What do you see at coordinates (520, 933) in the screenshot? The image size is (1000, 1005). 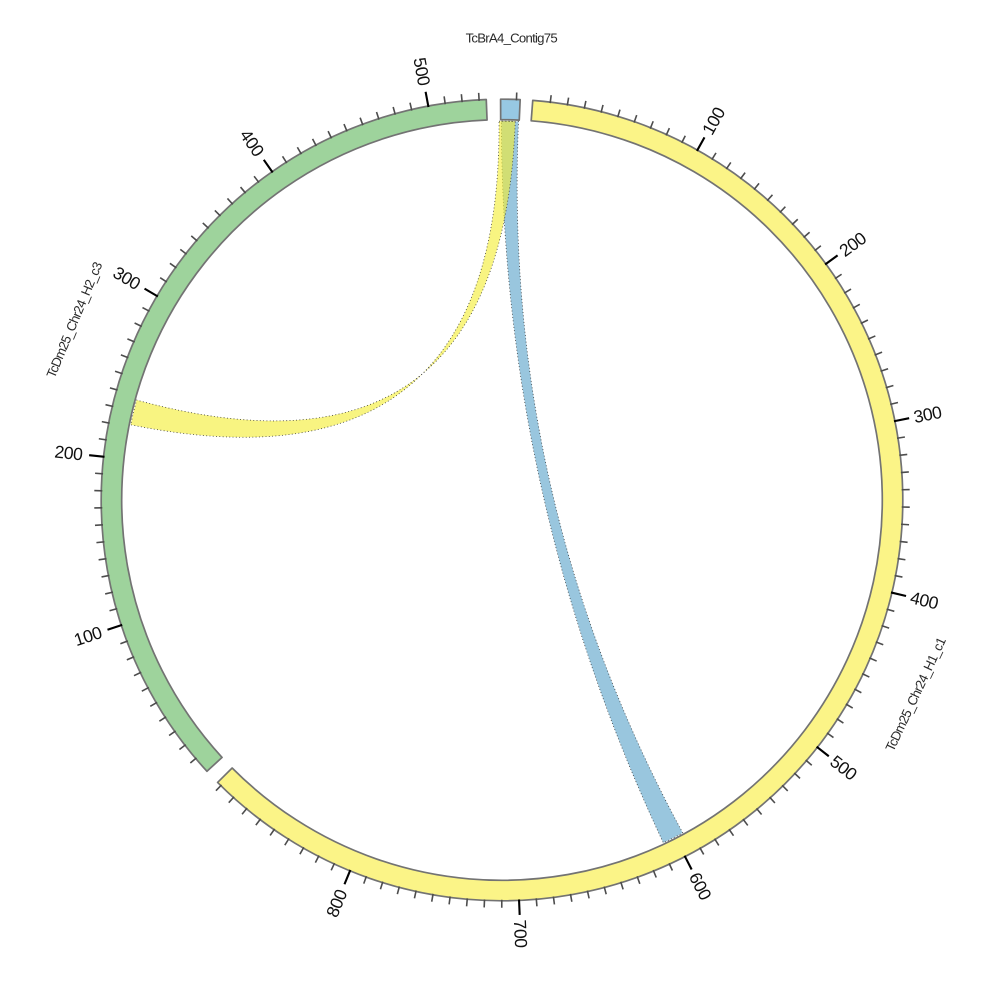 I see `svg-text: 700` at bounding box center [520, 933].